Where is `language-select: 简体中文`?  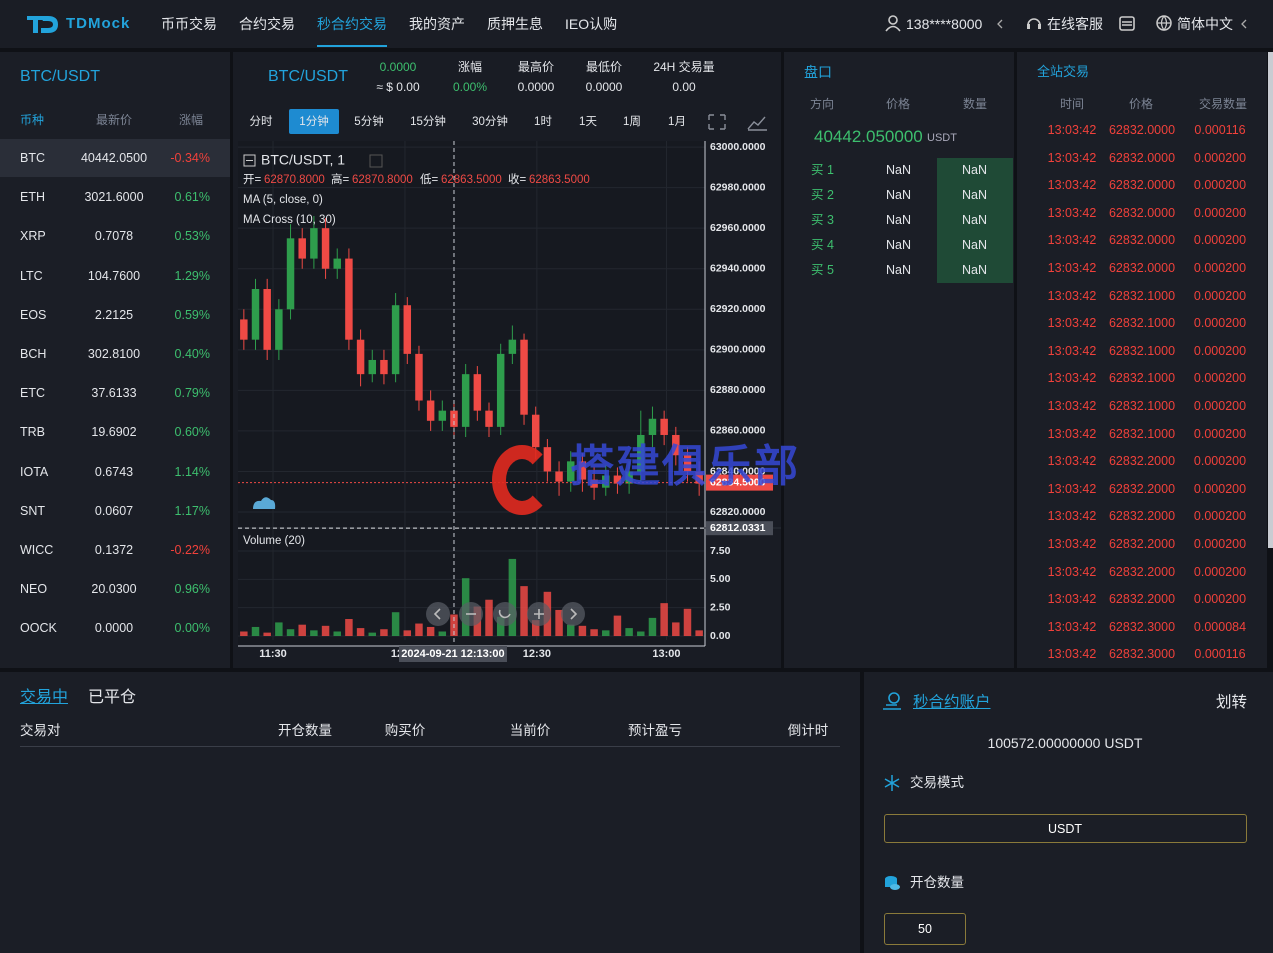 language-select: 简体中文 is located at coordinates (1205, 24).